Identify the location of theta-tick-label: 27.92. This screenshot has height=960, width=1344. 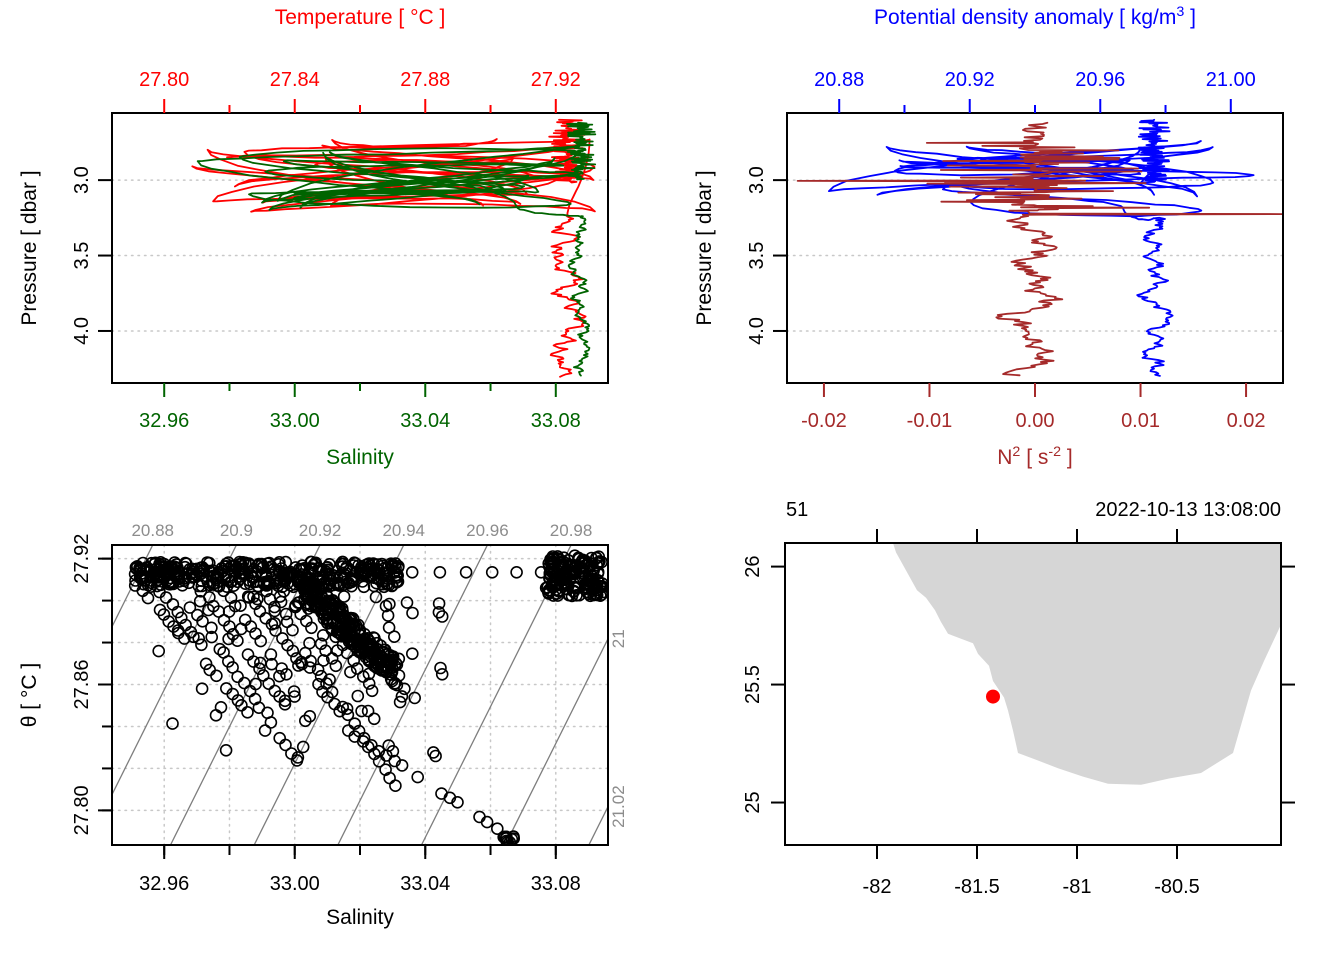
(82, 559).